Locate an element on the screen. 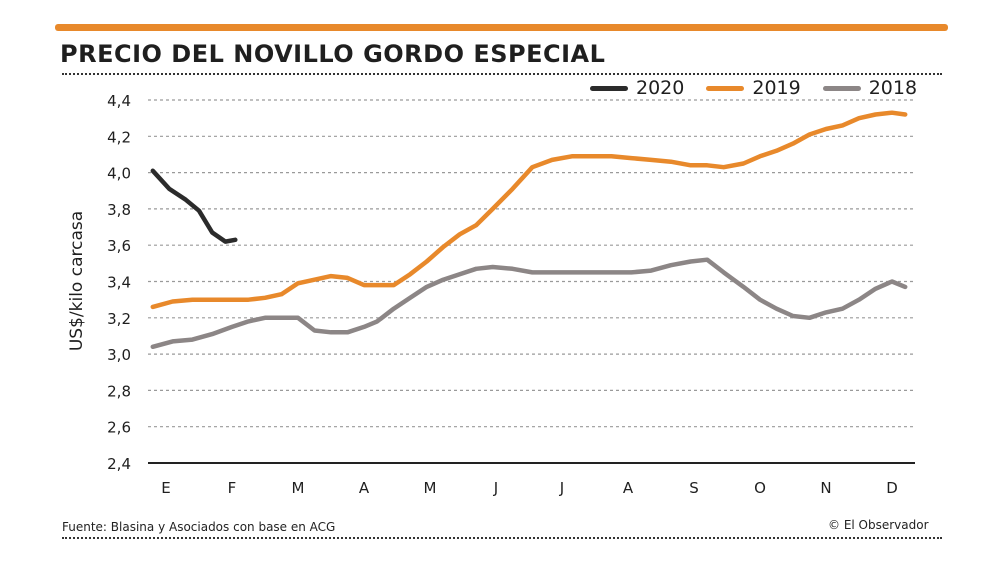 The width and height of the screenshot is (1000, 562). legend-label-2020: 2020 is located at coordinates (660, 88).